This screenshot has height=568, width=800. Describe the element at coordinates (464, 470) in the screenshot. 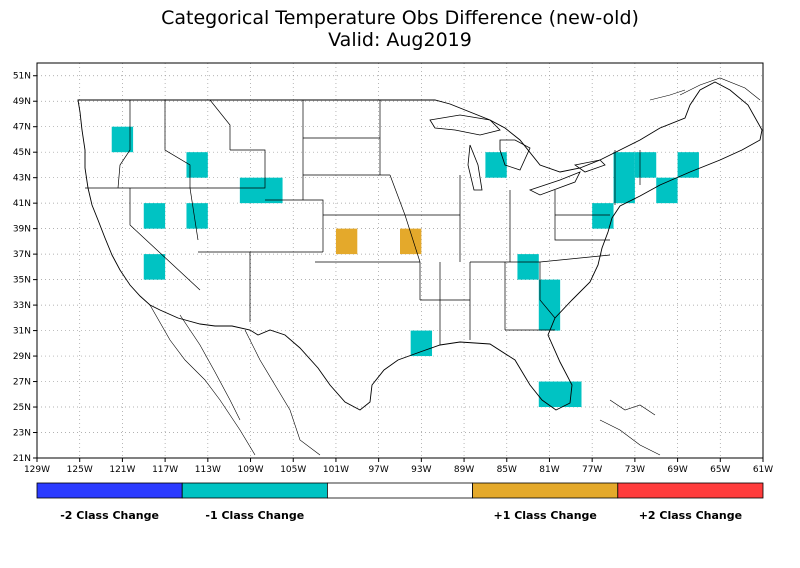

I see `lon-tick-label: 89W` at that location.